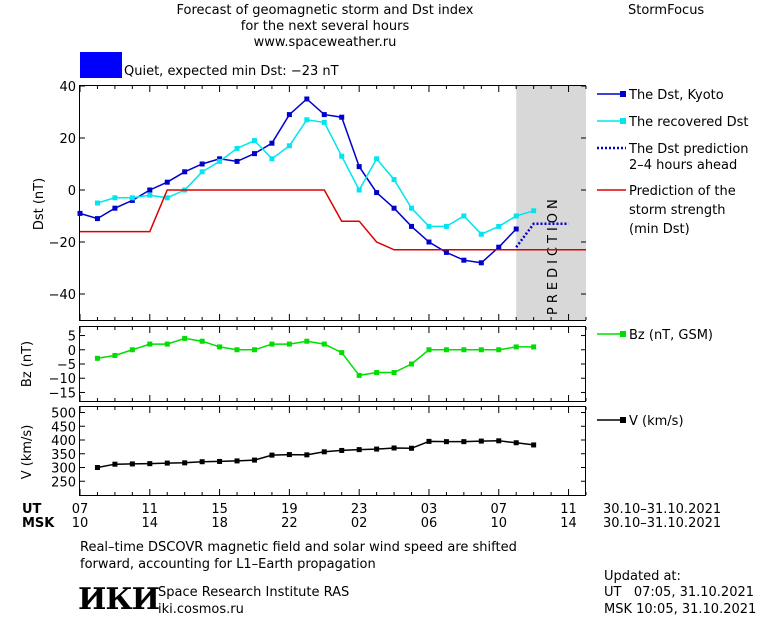  Describe the element at coordinates (666, 10) in the screenshot. I see `brand-label: StormFocus` at that location.